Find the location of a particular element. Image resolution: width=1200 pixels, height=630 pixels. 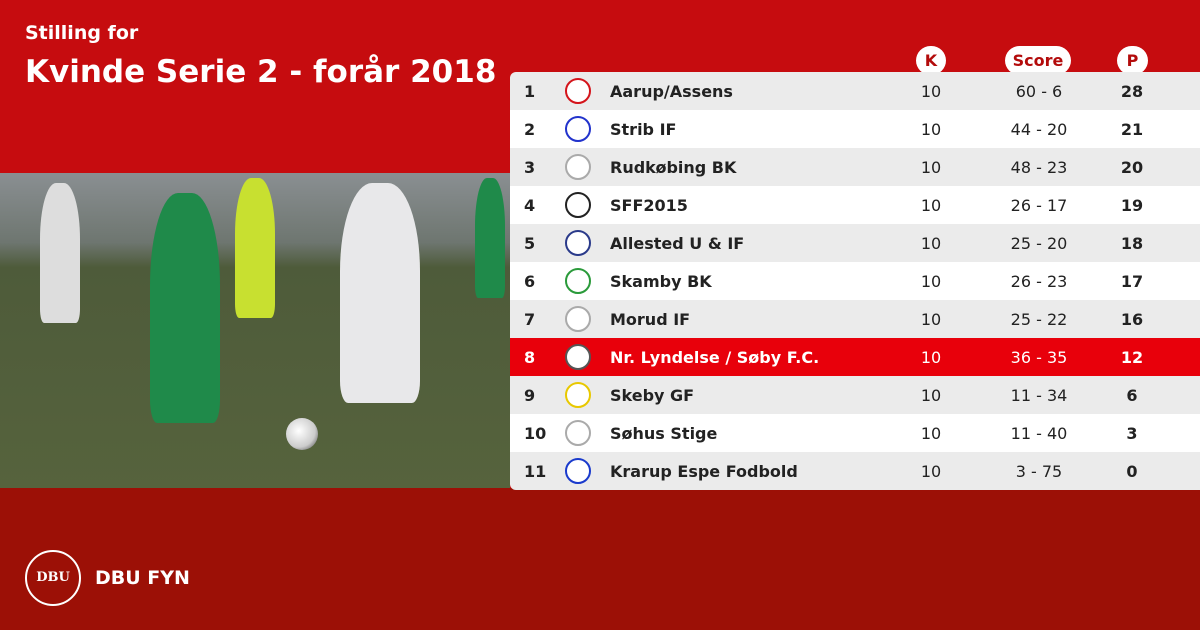

points: 20 is located at coordinates (1132, 167).